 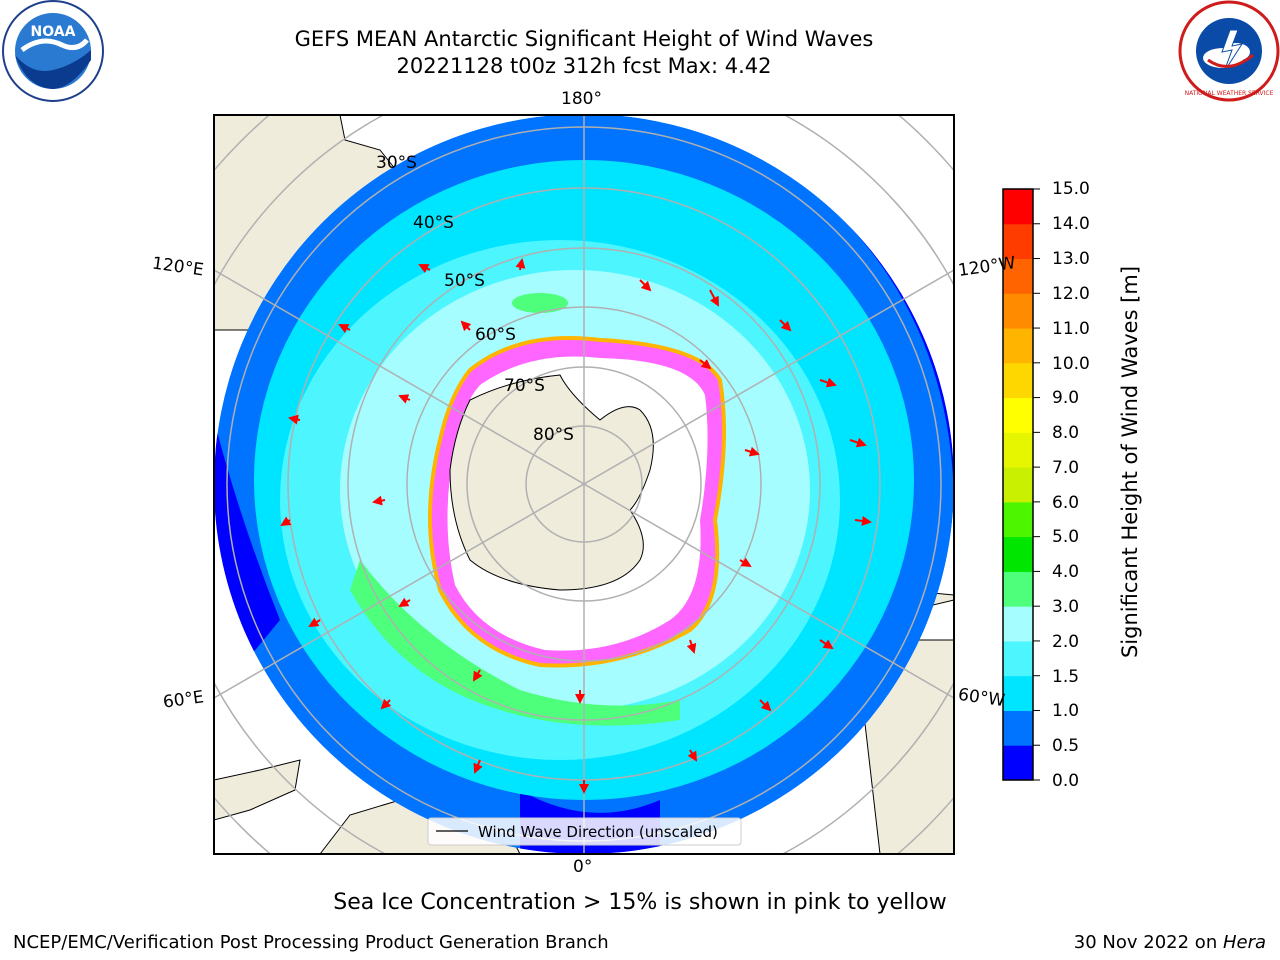 What do you see at coordinates (53, 51) in the screenshot?
I see `noaa-logo: NOAA` at bounding box center [53, 51].